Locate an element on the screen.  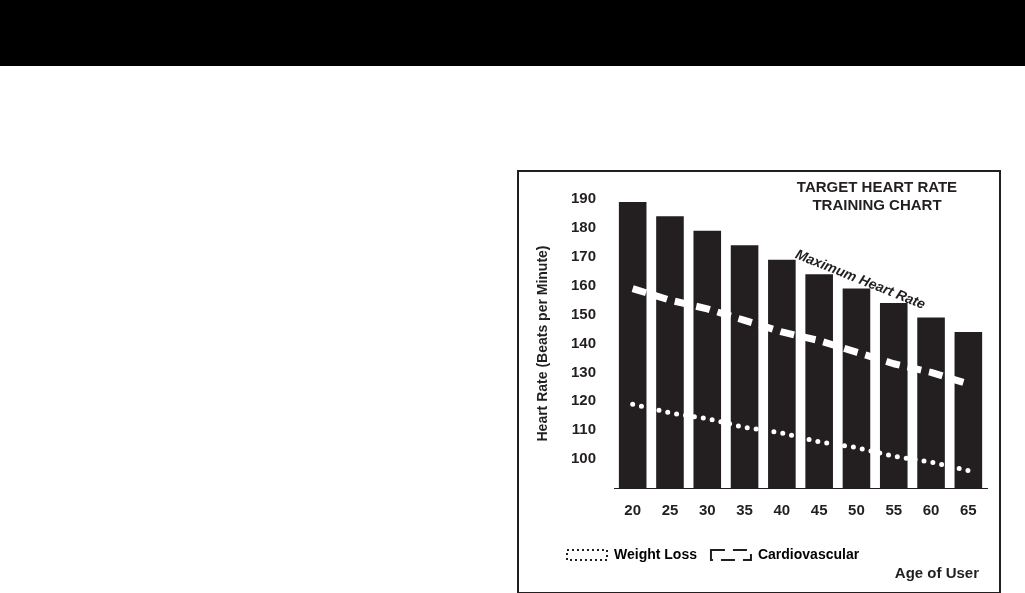
y-tick-label: 130 is located at coordinates (584, 371).